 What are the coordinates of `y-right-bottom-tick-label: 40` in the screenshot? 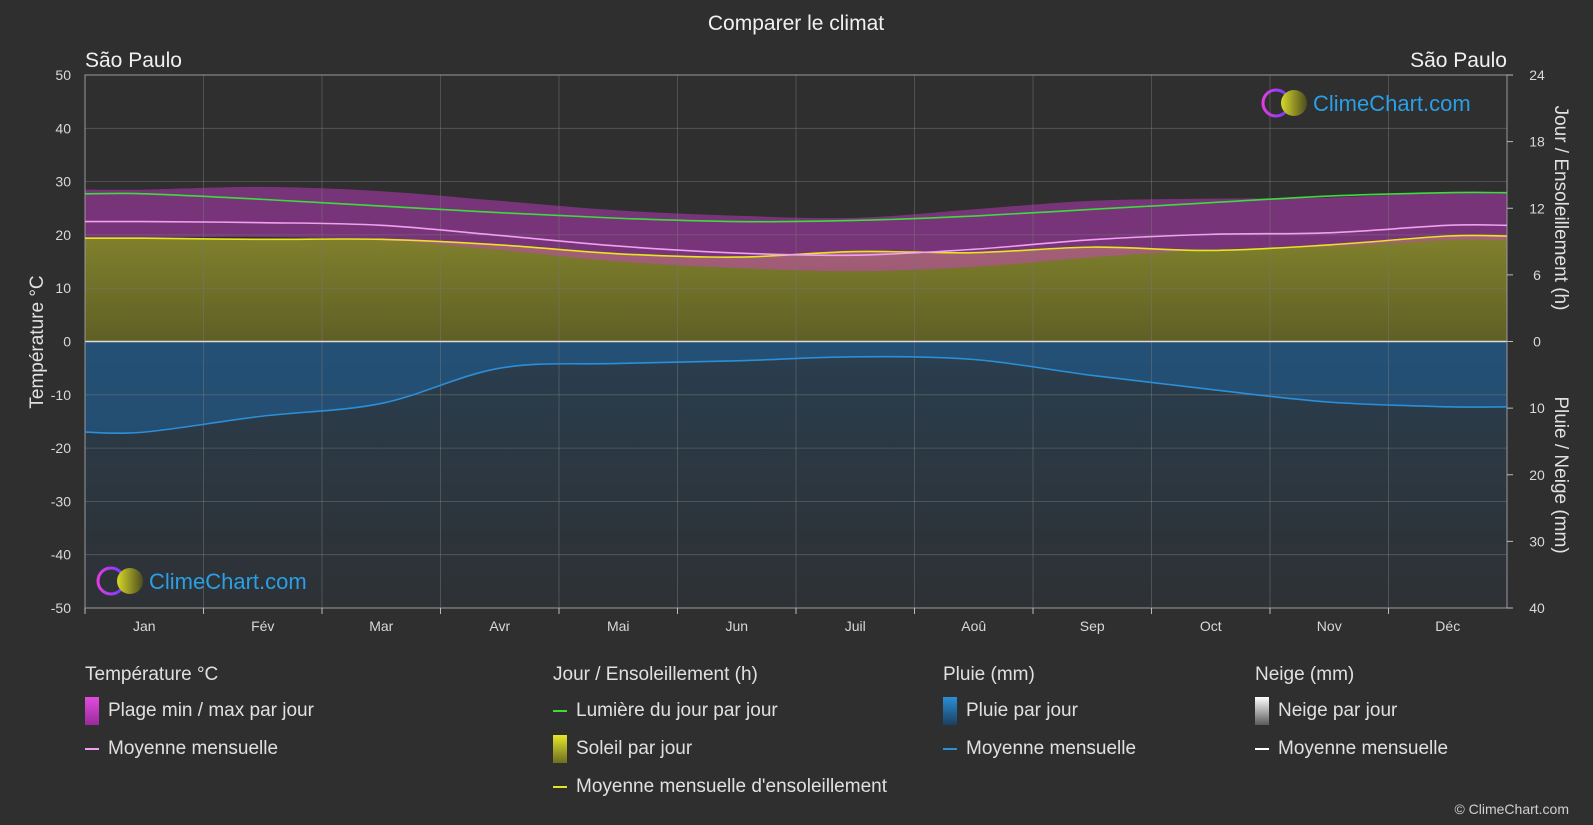 It's located at (1537, 608).